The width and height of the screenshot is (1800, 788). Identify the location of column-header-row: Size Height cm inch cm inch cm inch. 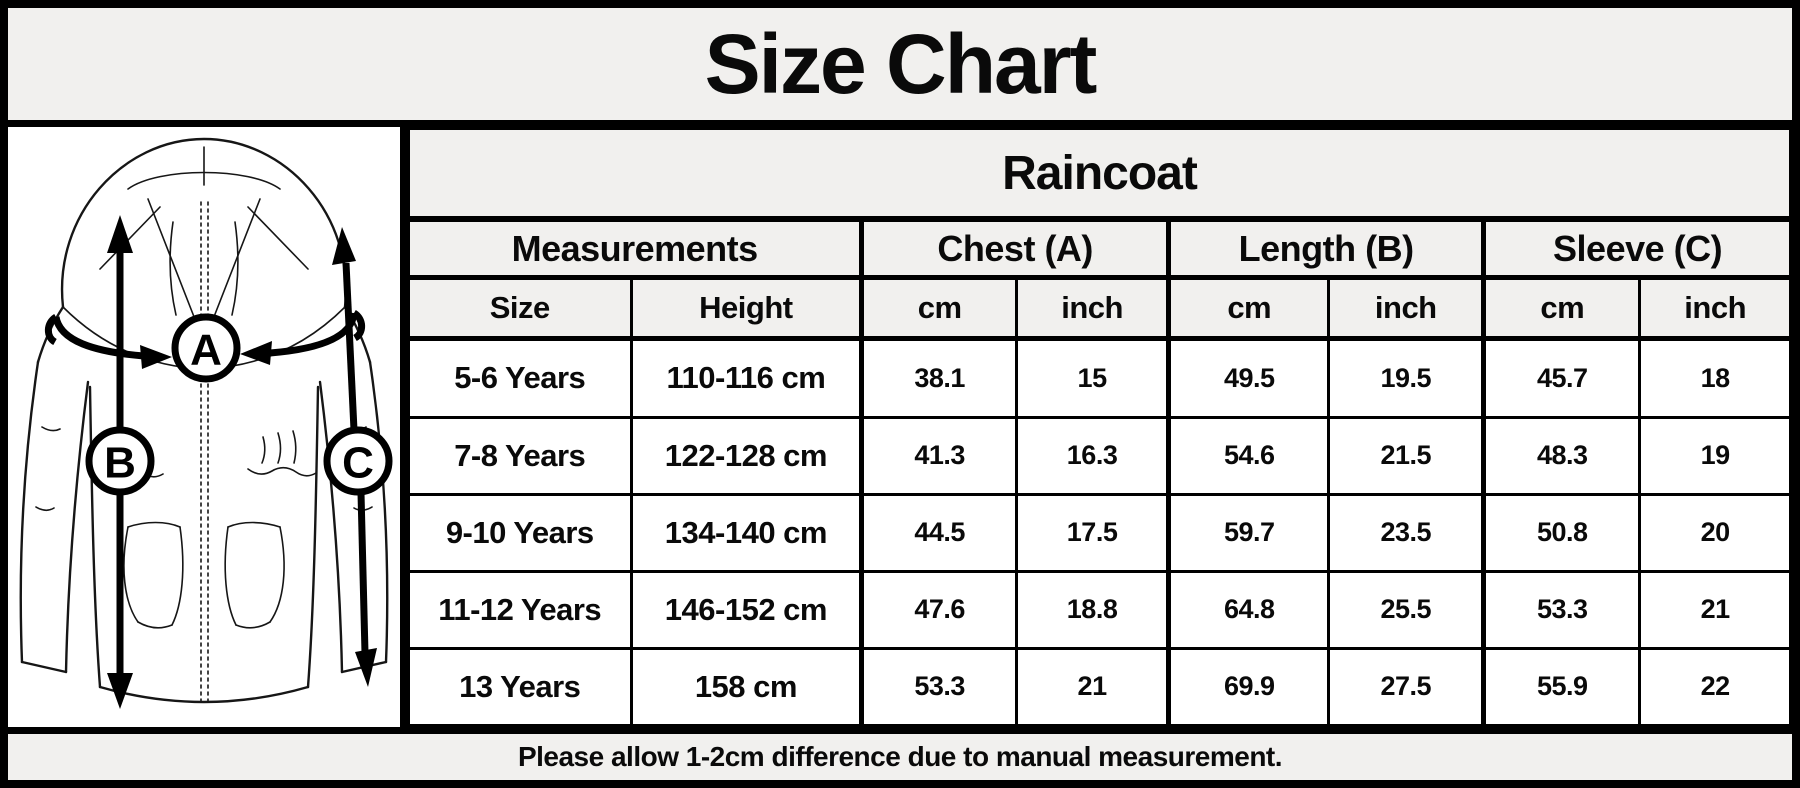
(1099, 308).